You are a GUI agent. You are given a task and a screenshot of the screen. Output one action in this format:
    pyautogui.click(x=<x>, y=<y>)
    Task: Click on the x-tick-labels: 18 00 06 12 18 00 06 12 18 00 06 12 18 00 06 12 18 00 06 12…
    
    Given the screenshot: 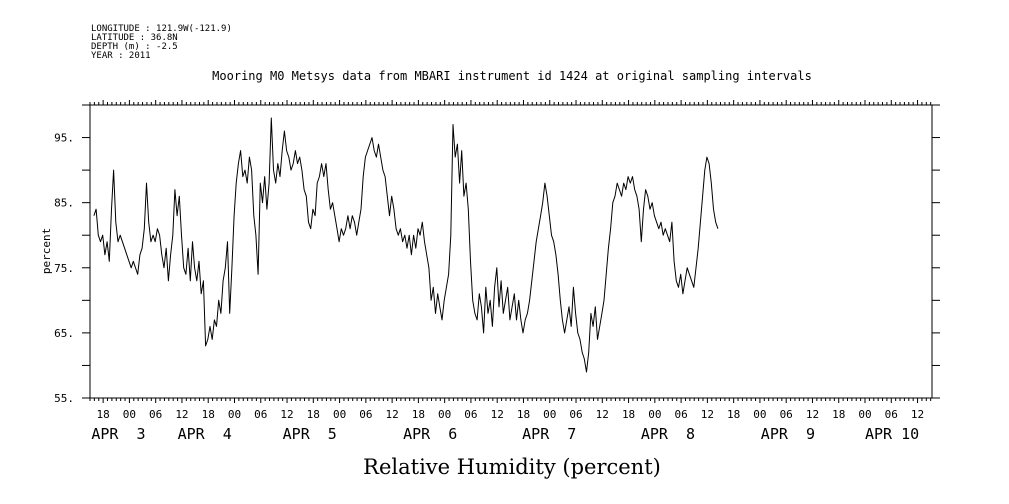 What is the action you would take?
    pyautogui.click(x=511, y=414)
    